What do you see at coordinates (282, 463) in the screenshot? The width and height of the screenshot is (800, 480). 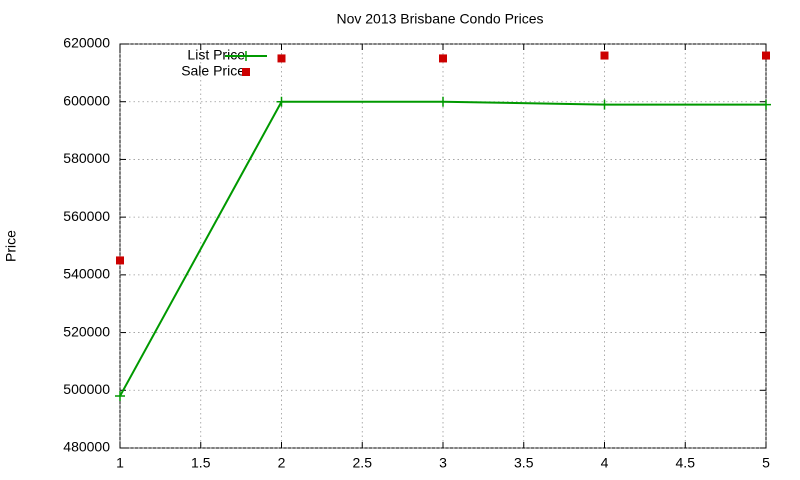 I see `x-tick-label: 2` at bounding box center [282, 463].